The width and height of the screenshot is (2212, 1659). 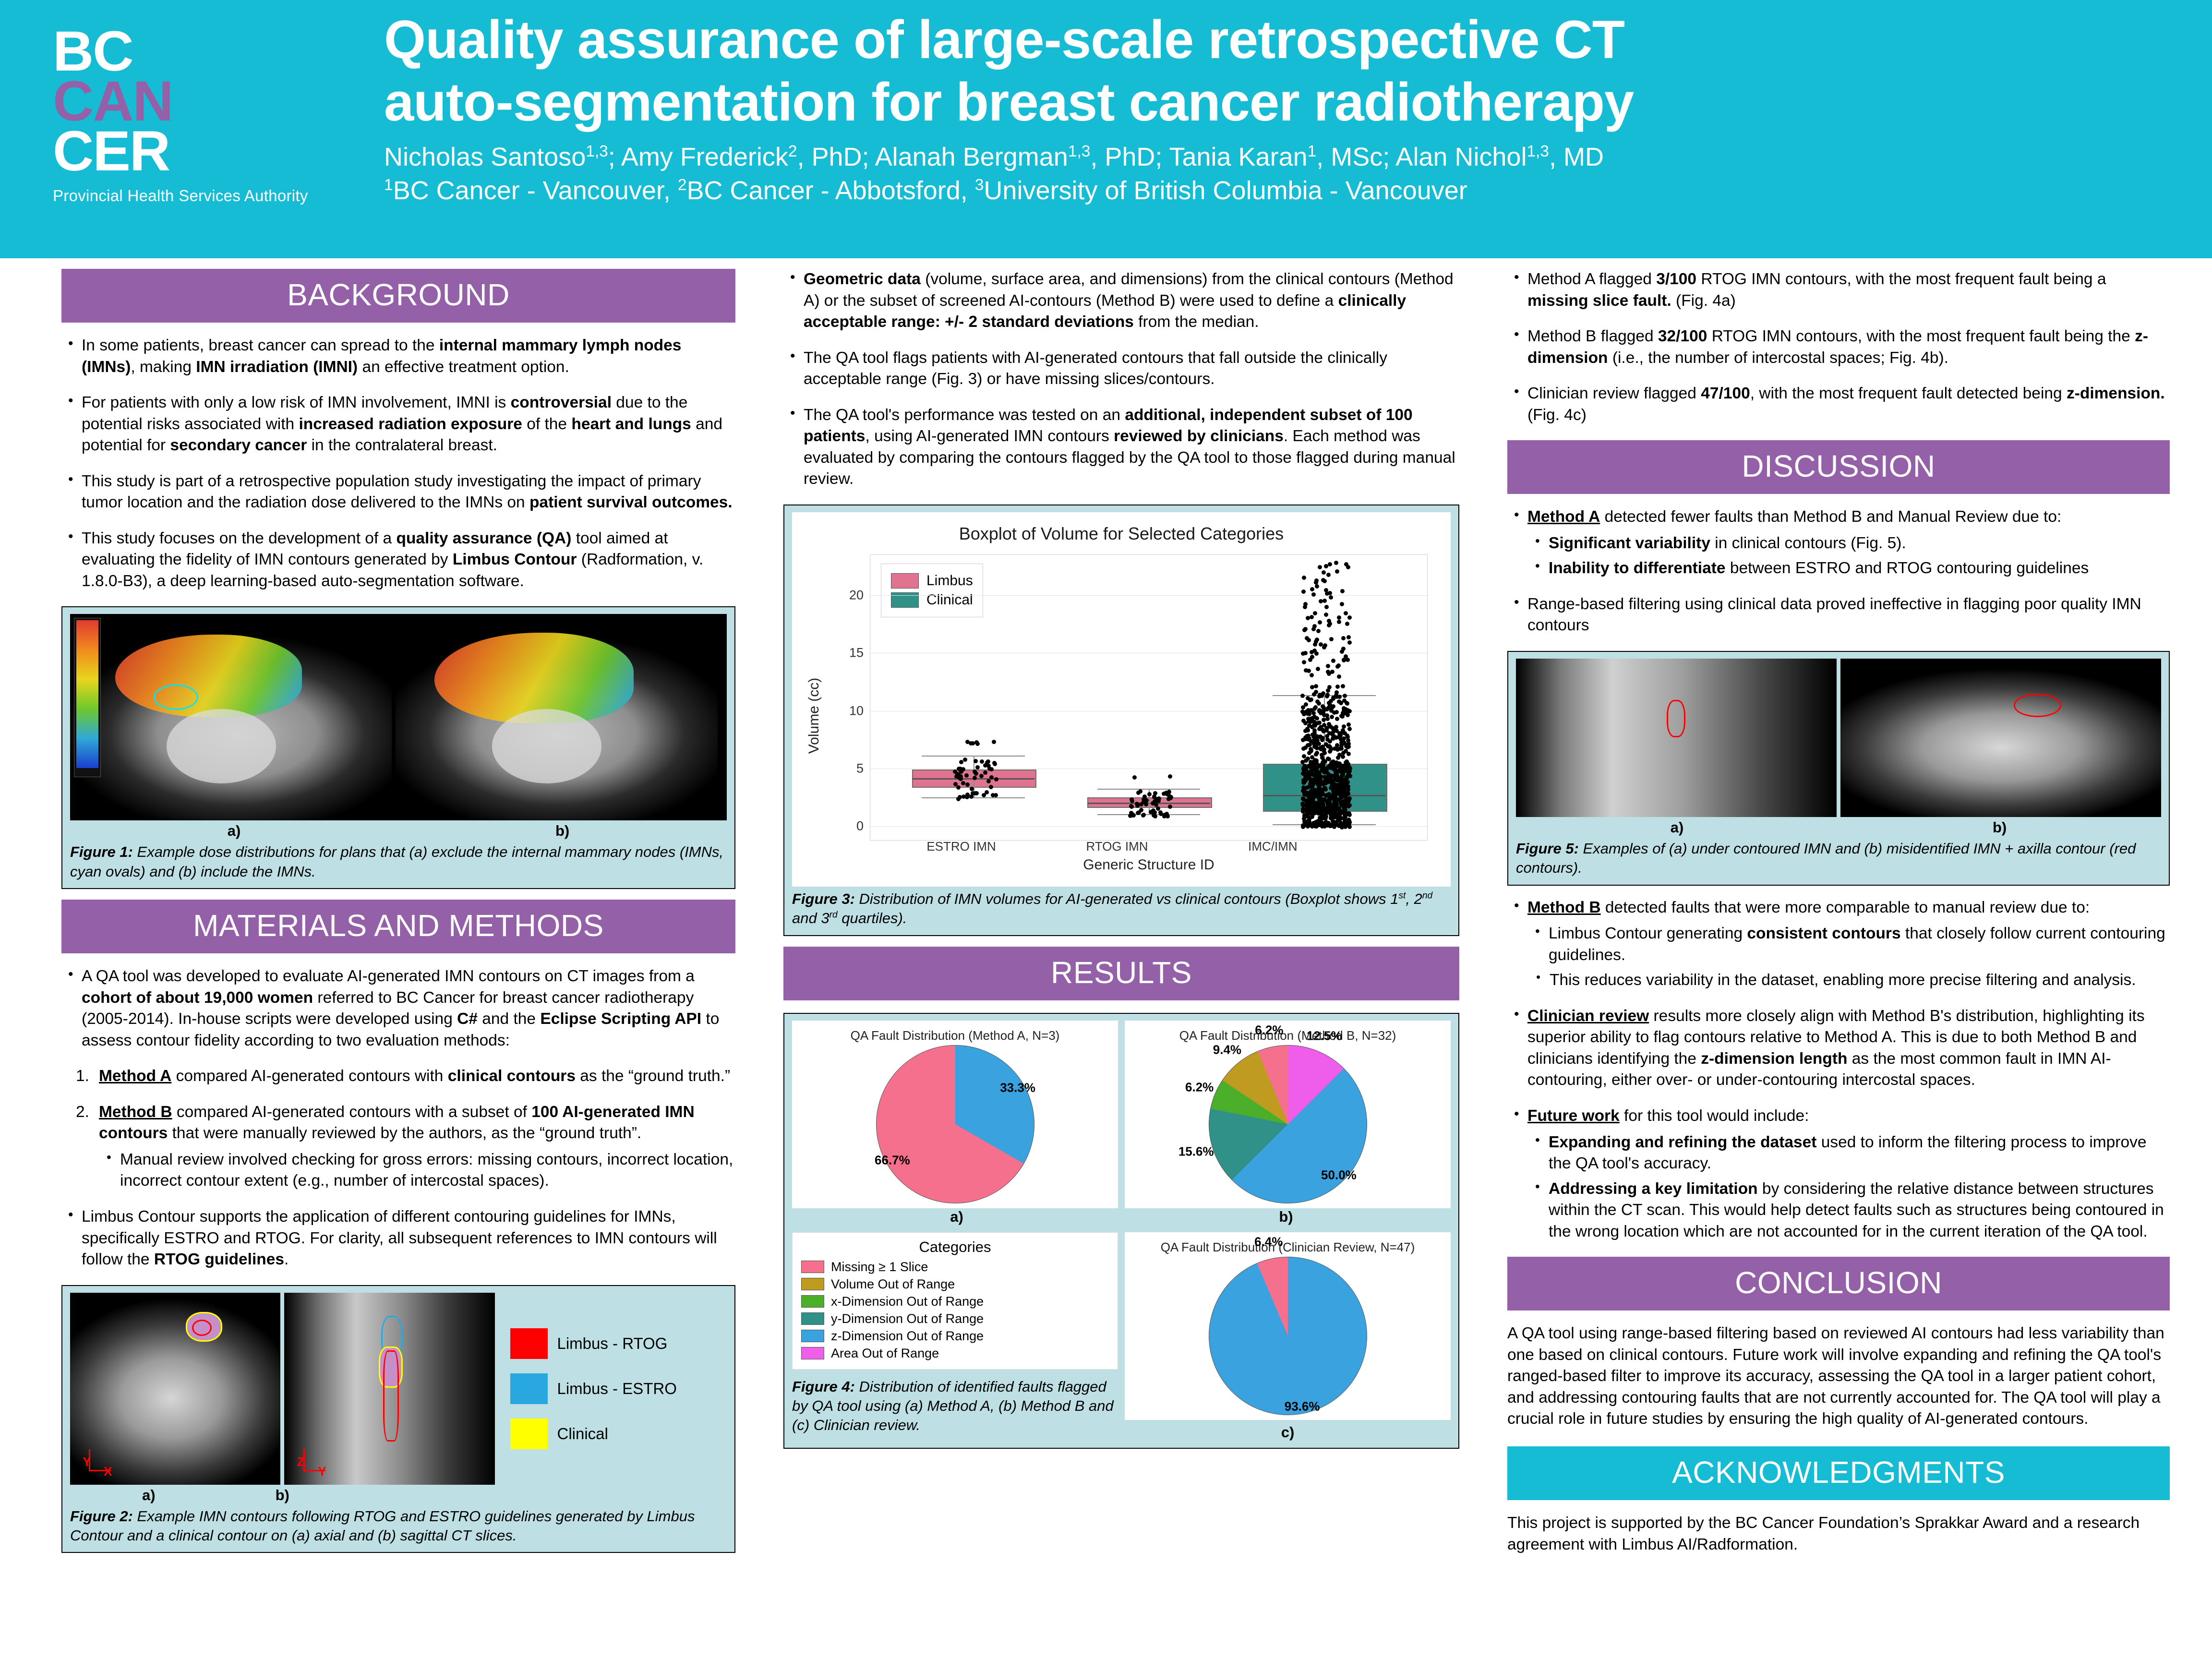 I want to click on figure-1-label-a: a), so click(x=234, y=831).